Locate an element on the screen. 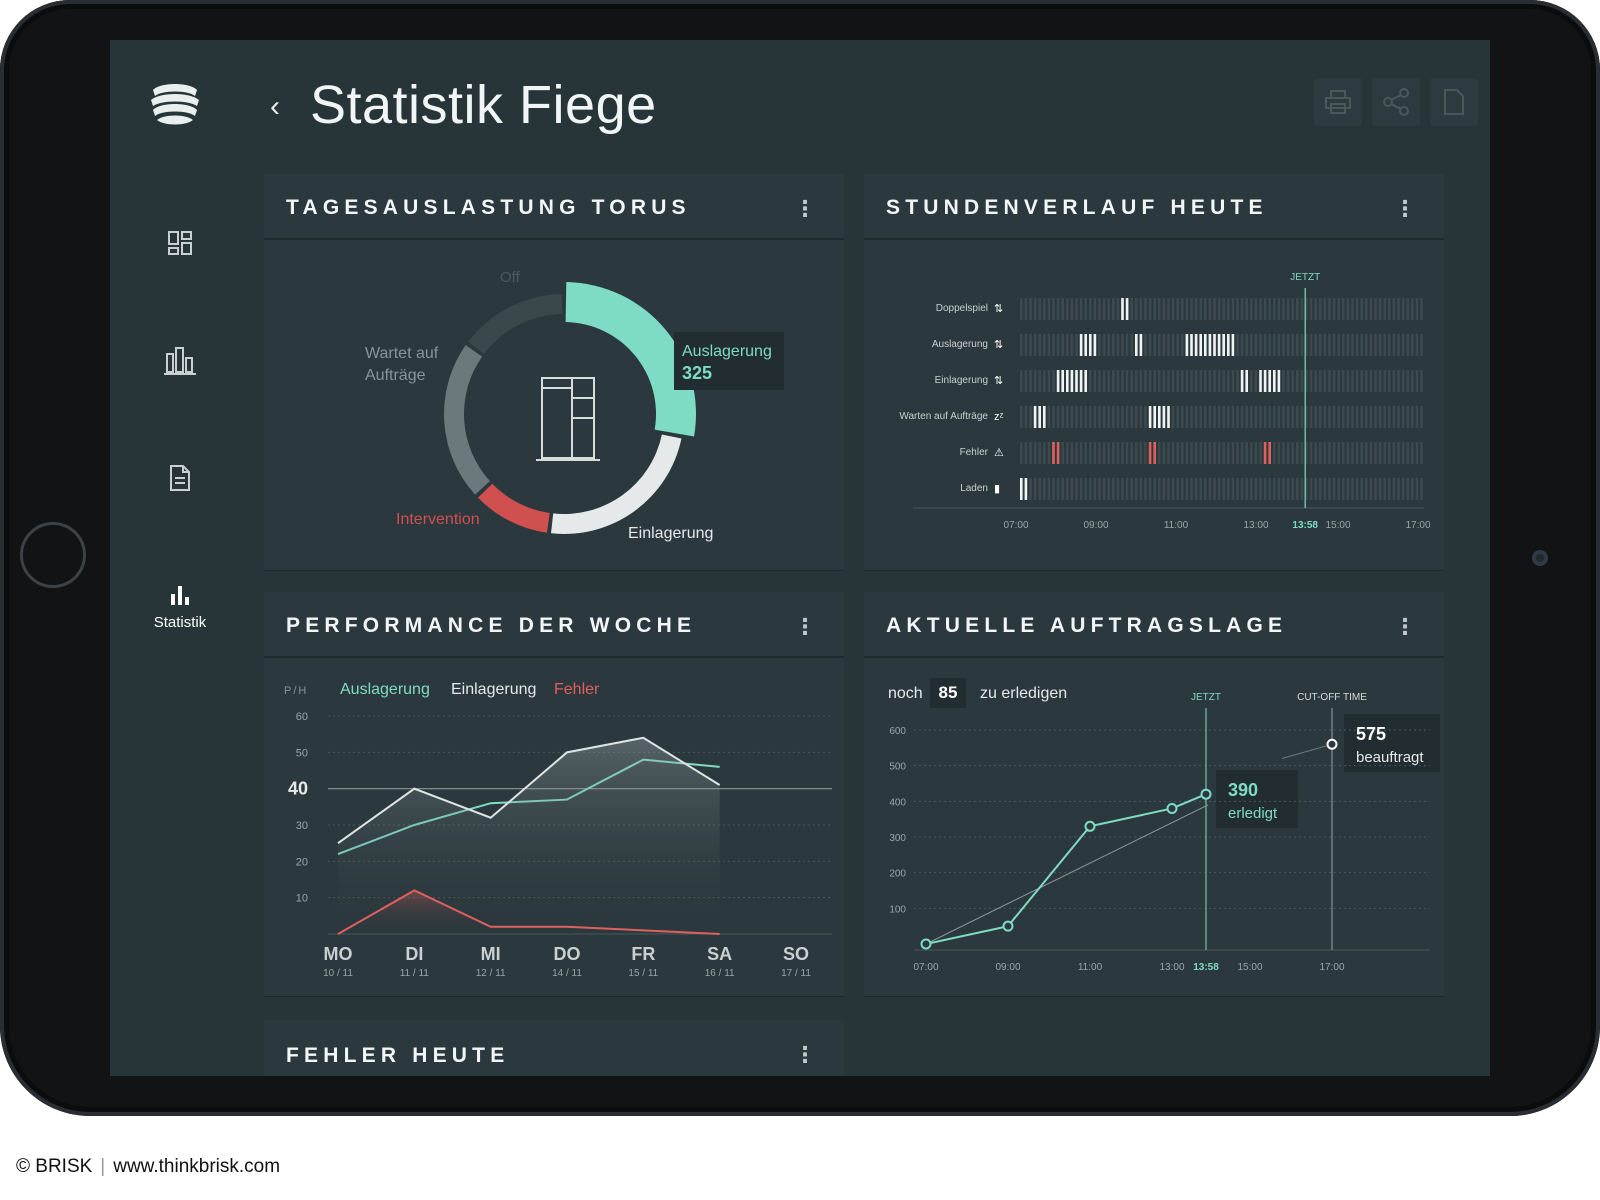 The image size is (1600, 1200). y-tick-label: 20 is located at coordinates (302, 862).